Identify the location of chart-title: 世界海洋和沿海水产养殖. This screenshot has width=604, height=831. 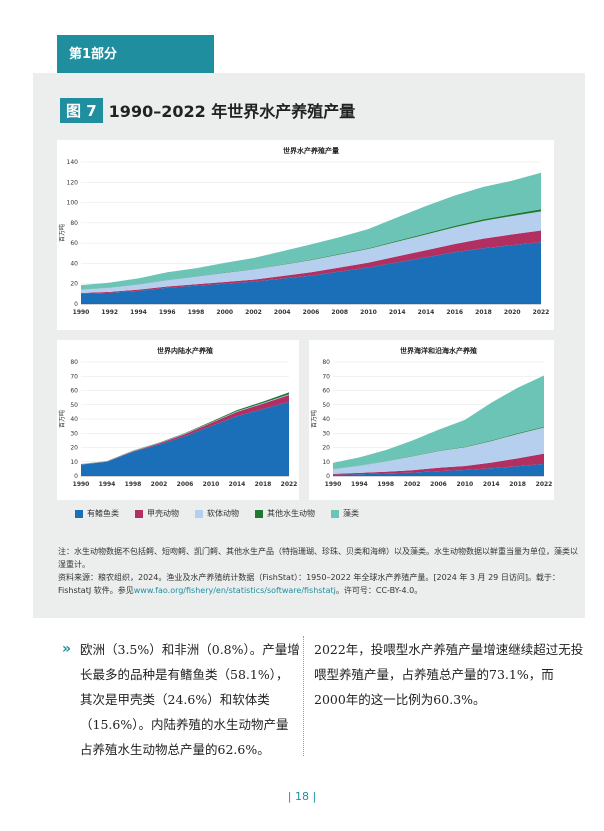
(438, 350).